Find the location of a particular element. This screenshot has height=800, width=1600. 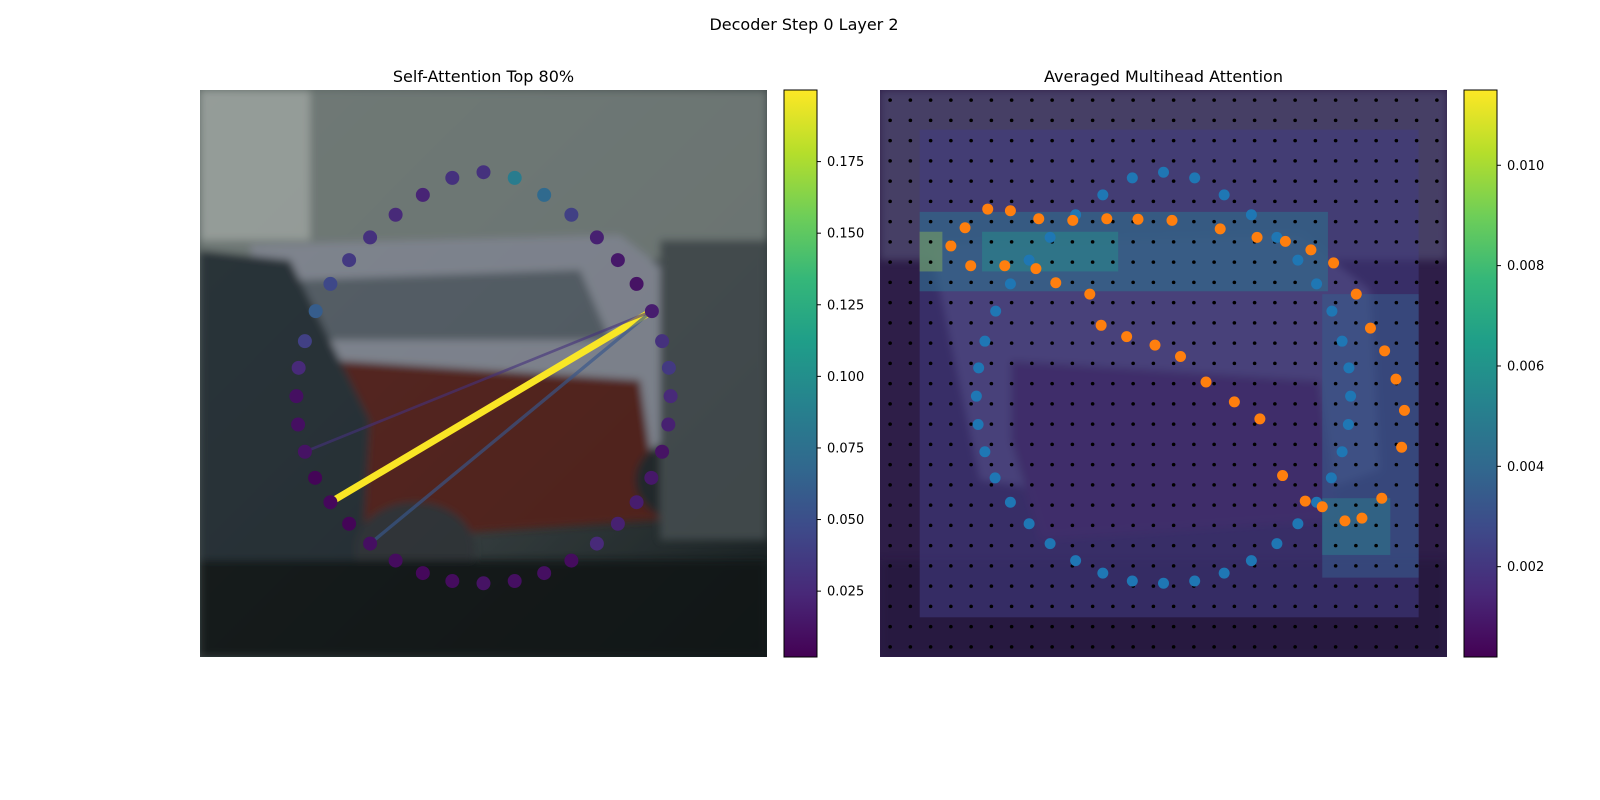

attention-lines is located at coordinates (479, 426).